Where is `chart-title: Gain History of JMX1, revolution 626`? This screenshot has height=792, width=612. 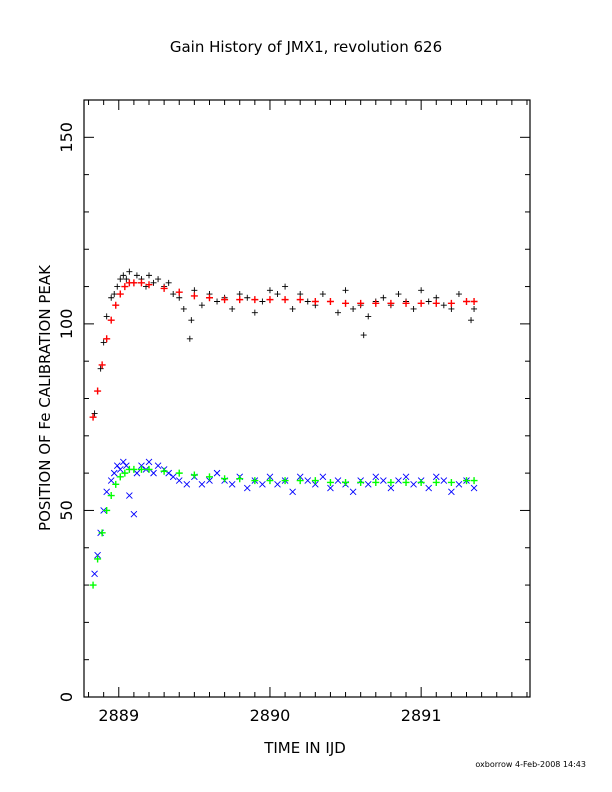
chart-title: Gain History of JMX1, revolution 626 is located at coordinates (306, 47).